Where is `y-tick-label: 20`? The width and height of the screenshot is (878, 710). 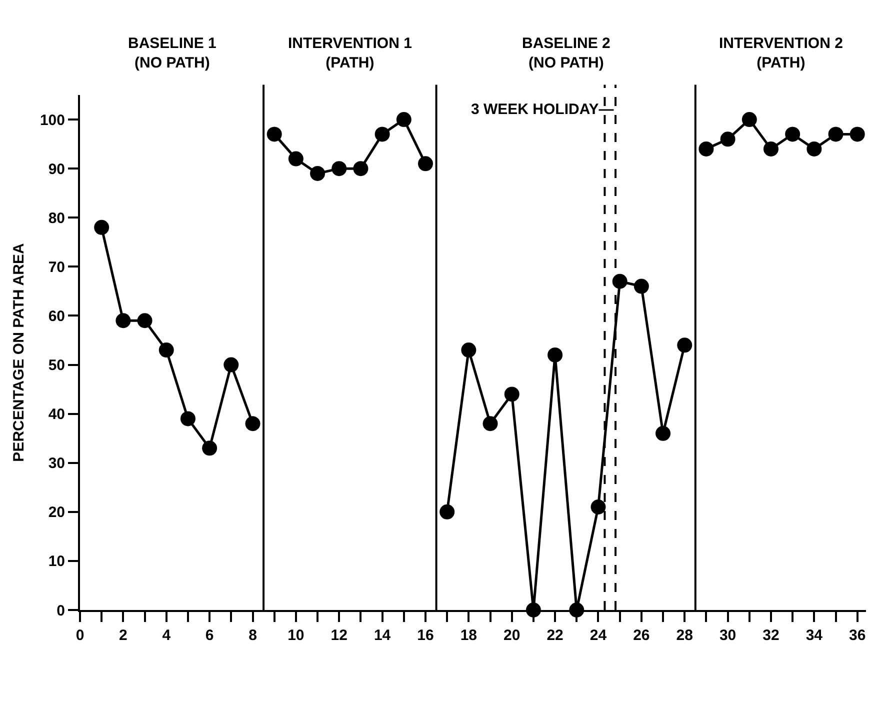 y-tick-label: 20 is located at coordinates (56, 513).